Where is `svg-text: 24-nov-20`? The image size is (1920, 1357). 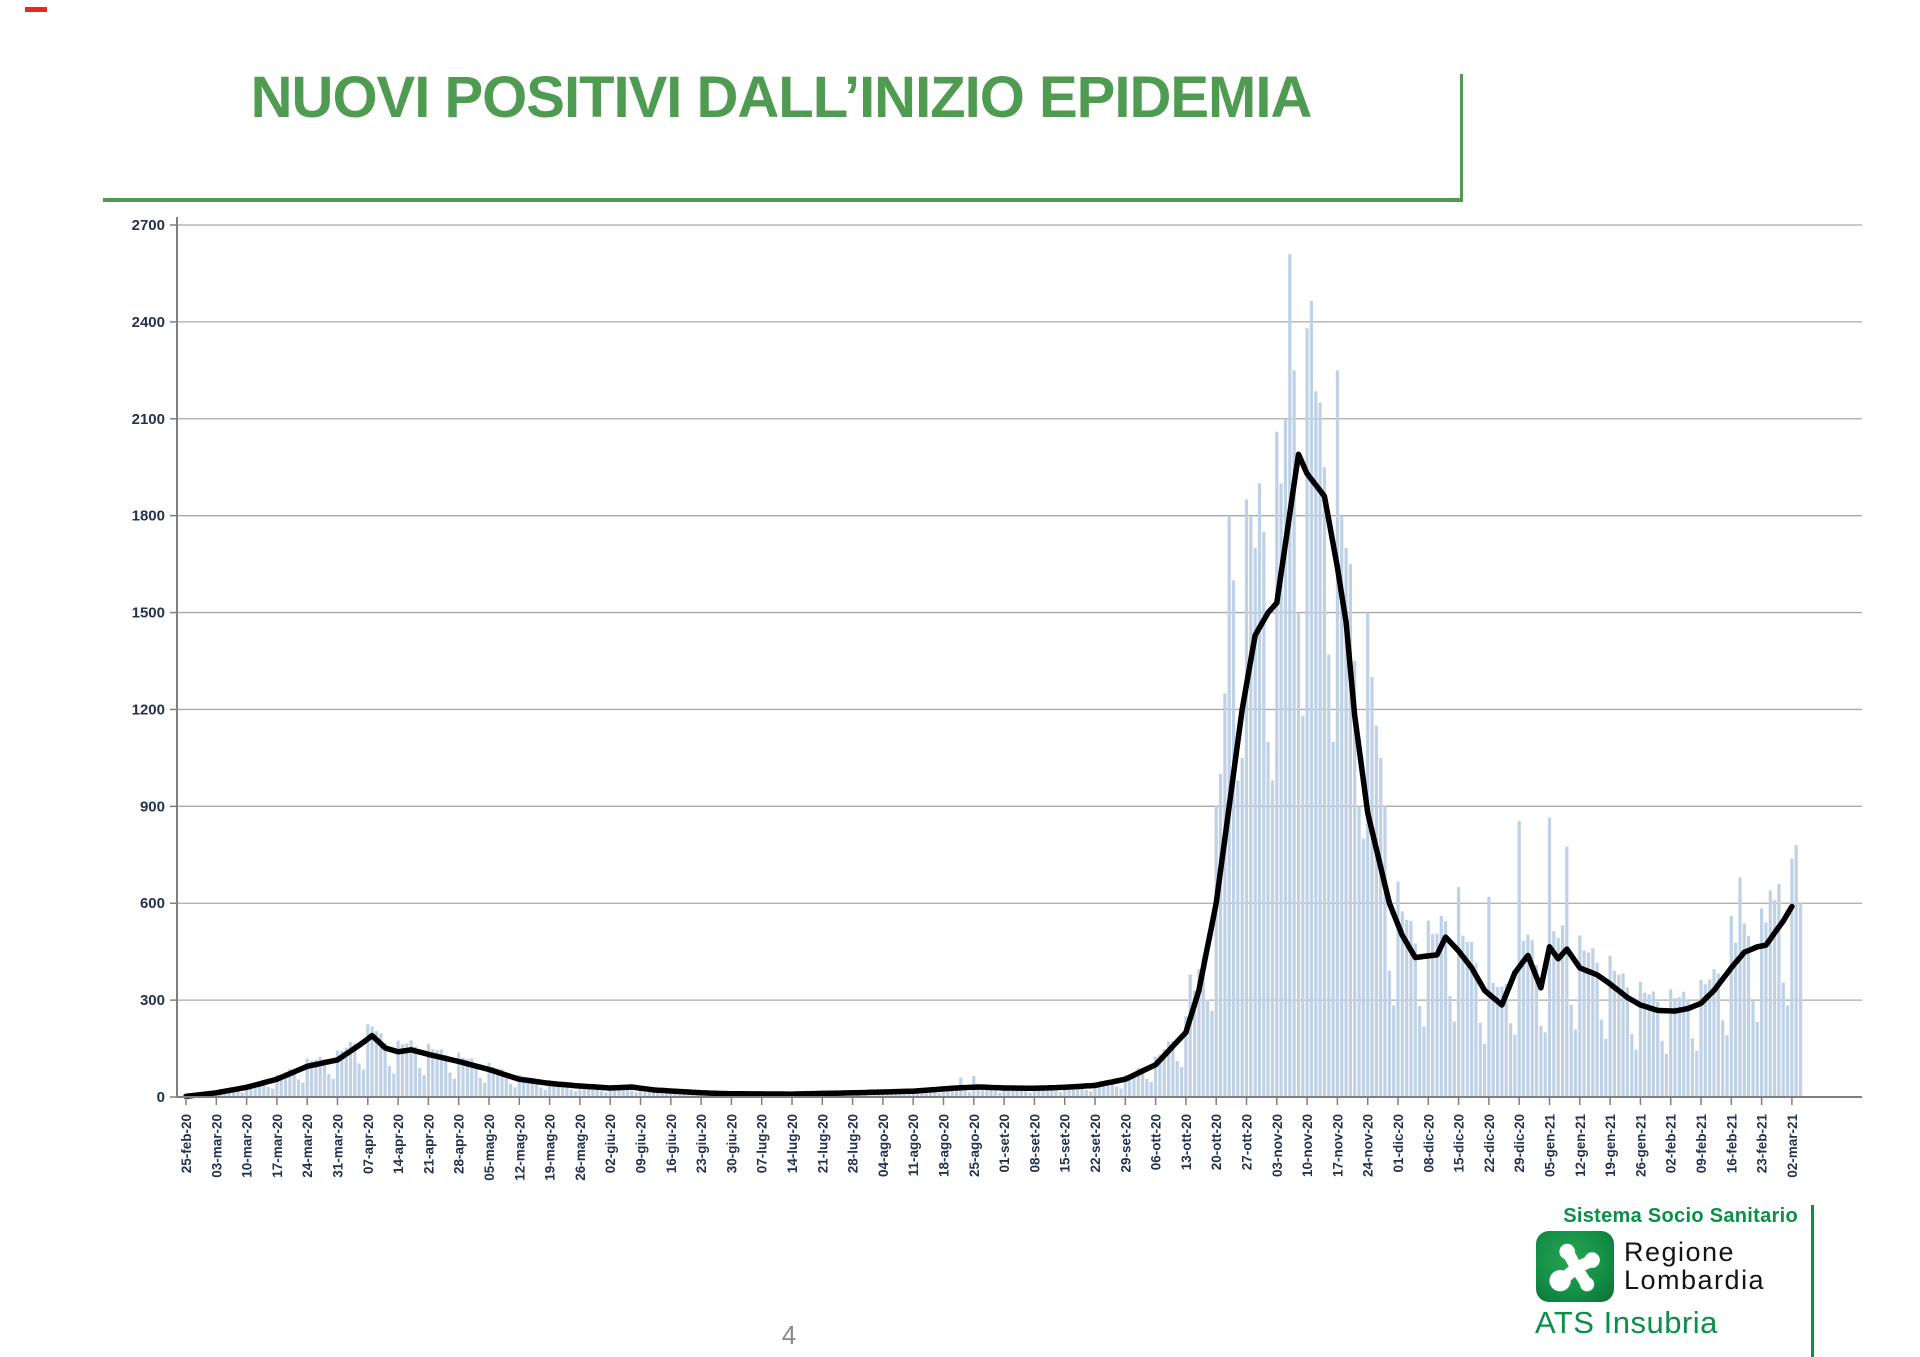 svg-text: 24-nov-20 is located at coordinates (1368, 1145).